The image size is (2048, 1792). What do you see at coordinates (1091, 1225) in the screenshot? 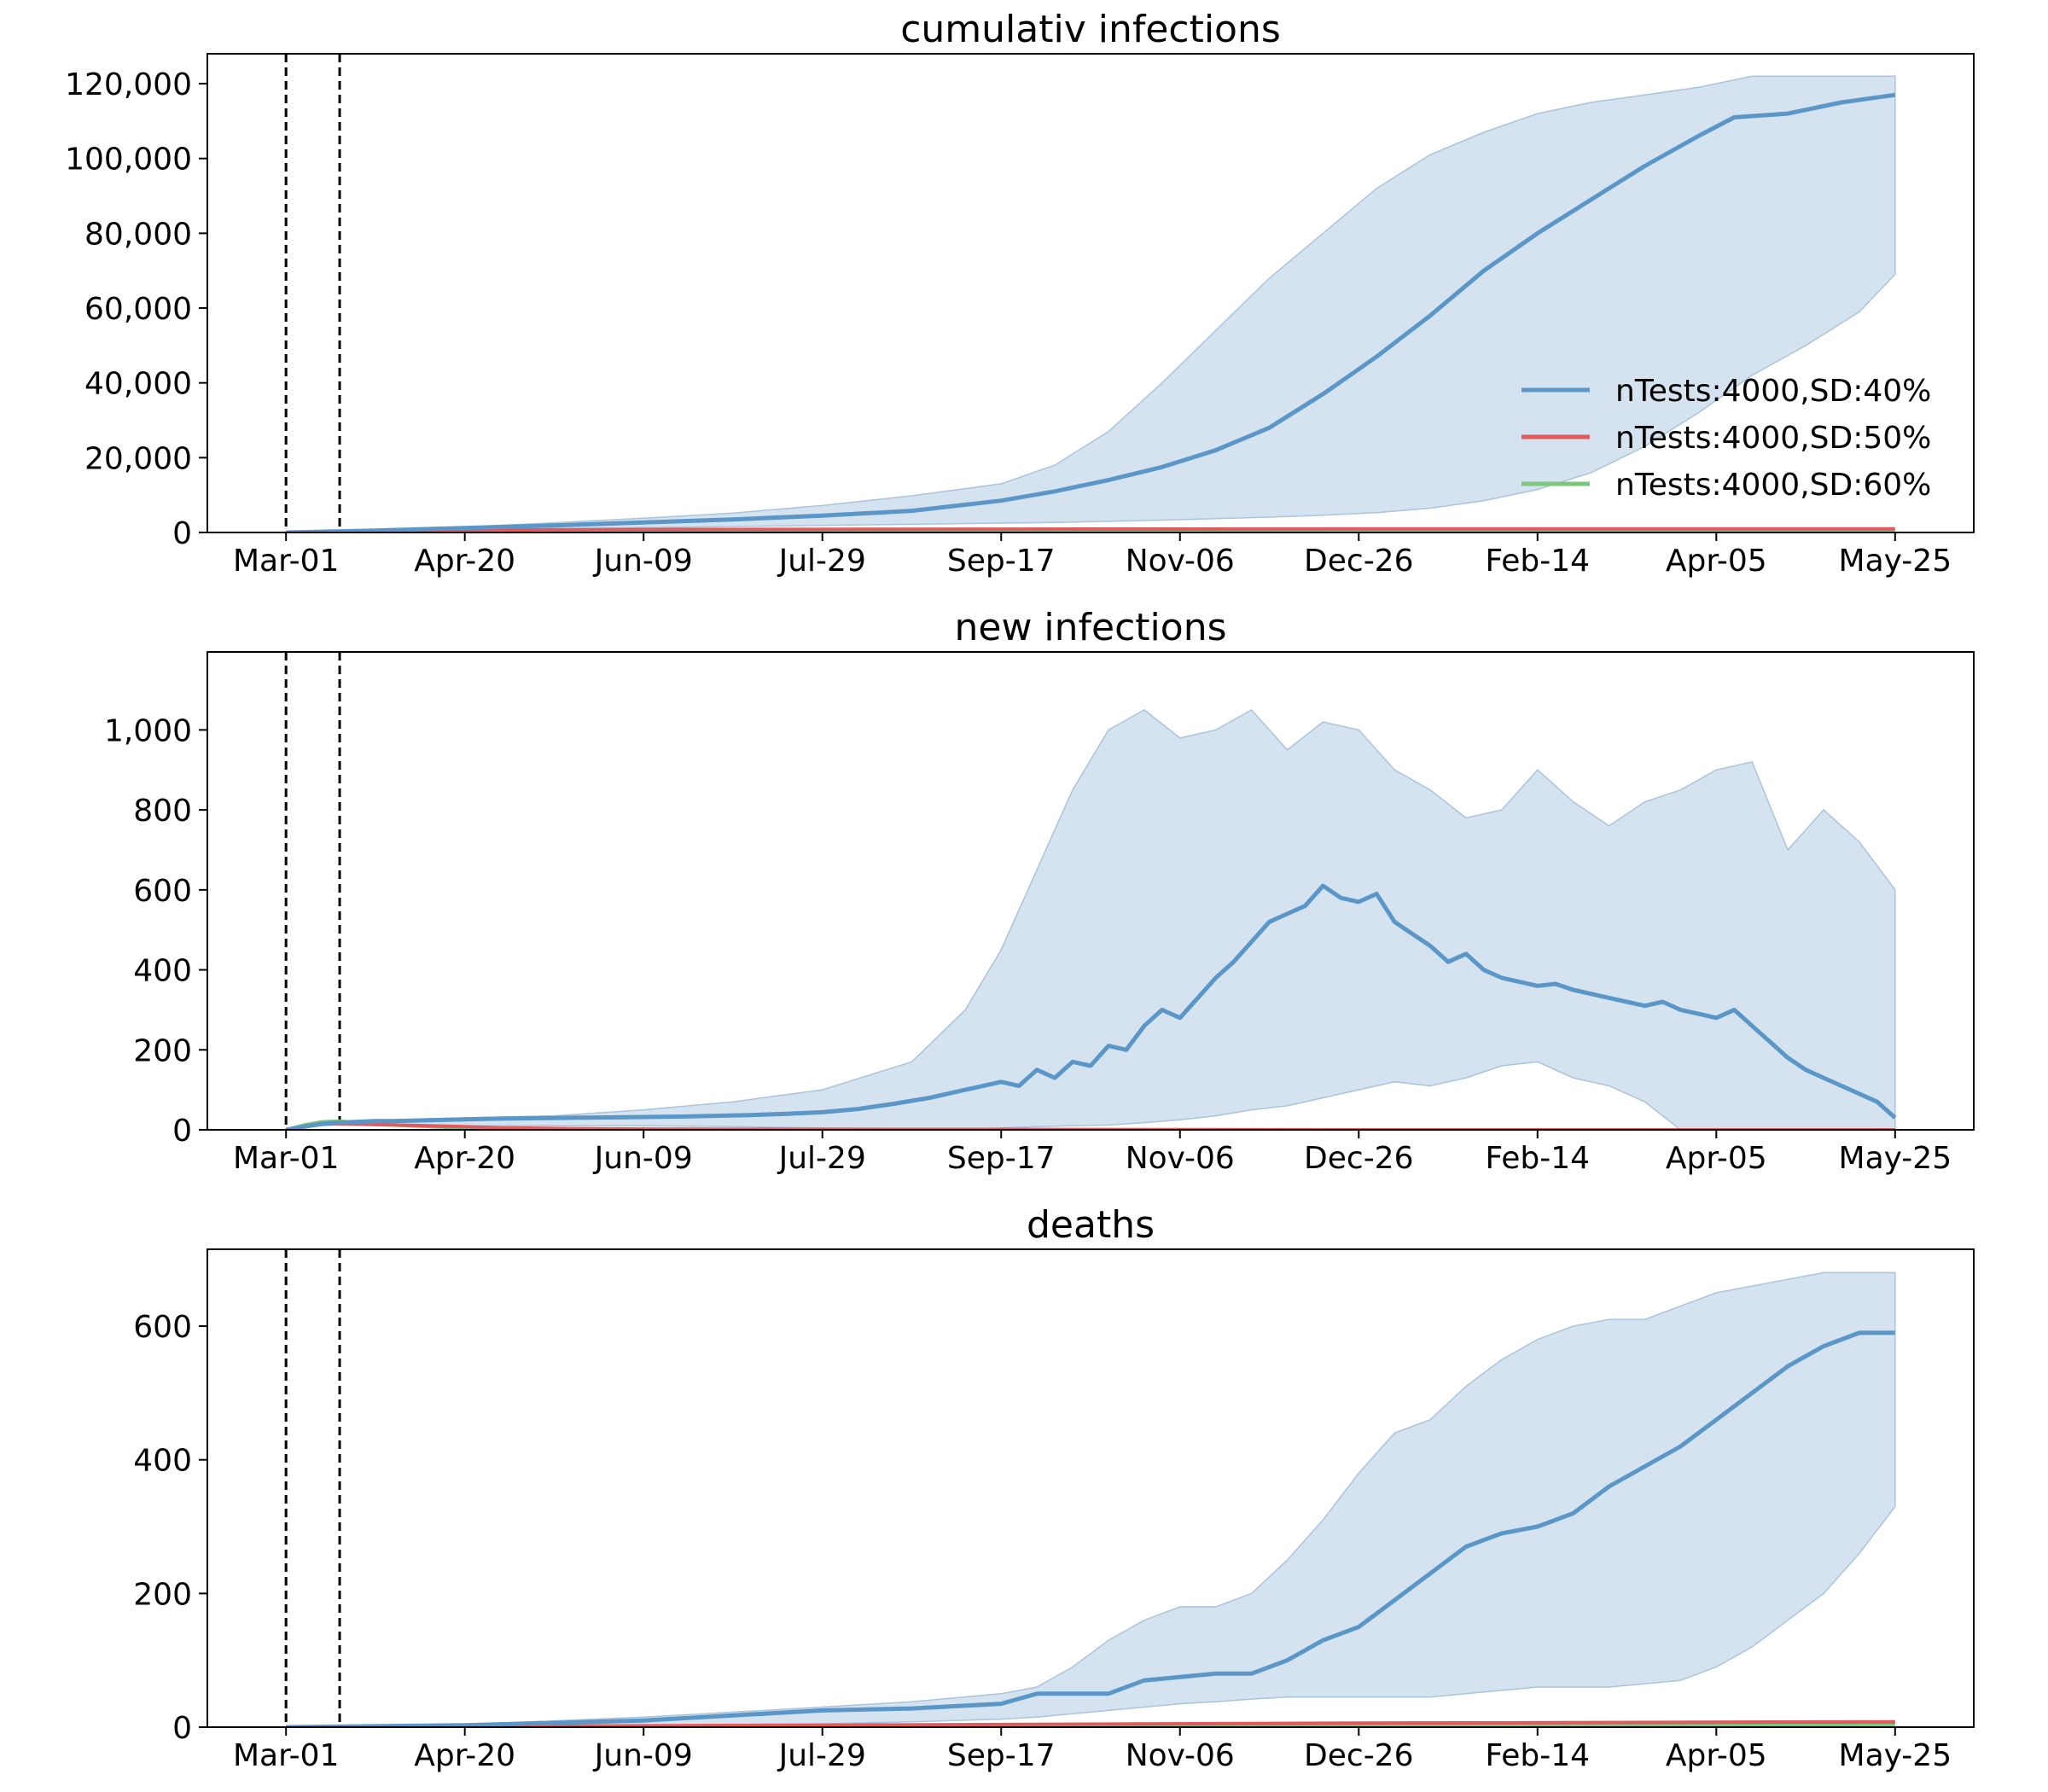
I see `chart-title: deaths` at bounding box center [1091, 1225].